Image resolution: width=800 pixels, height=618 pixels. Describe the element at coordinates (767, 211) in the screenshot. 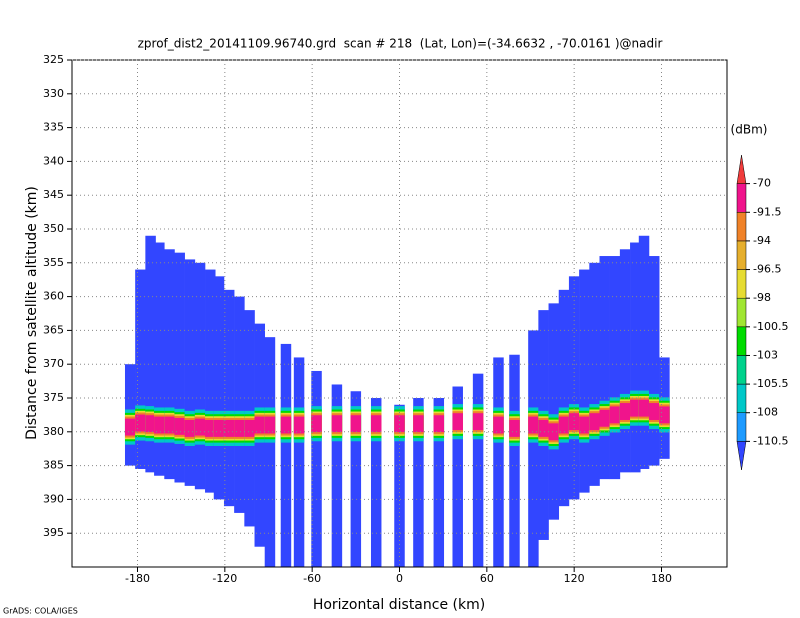

I see `colorbar-label: -91.5` at that location.